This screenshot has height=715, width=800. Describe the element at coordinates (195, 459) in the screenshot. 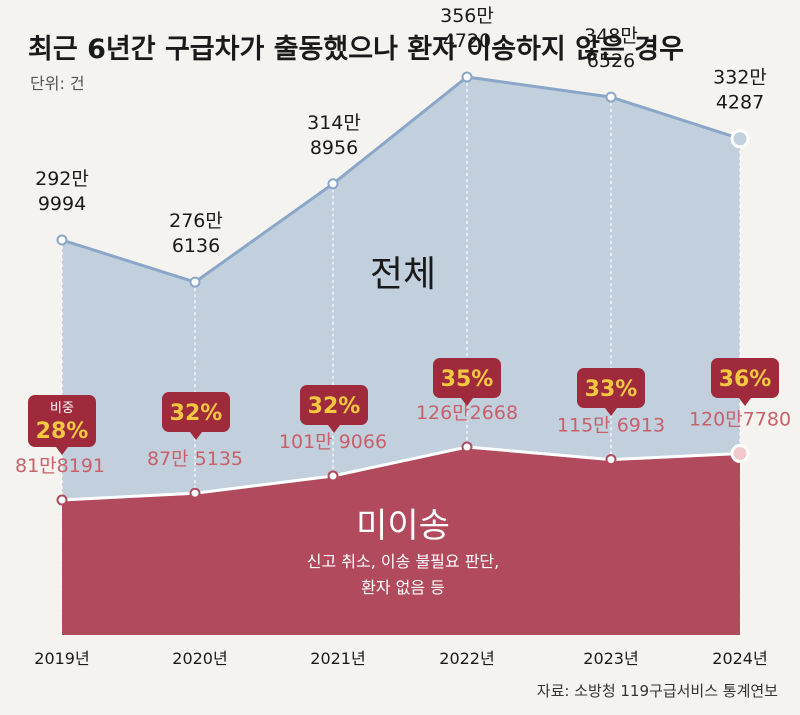

I see `untransported-value-label: 87만 5135` at that location.